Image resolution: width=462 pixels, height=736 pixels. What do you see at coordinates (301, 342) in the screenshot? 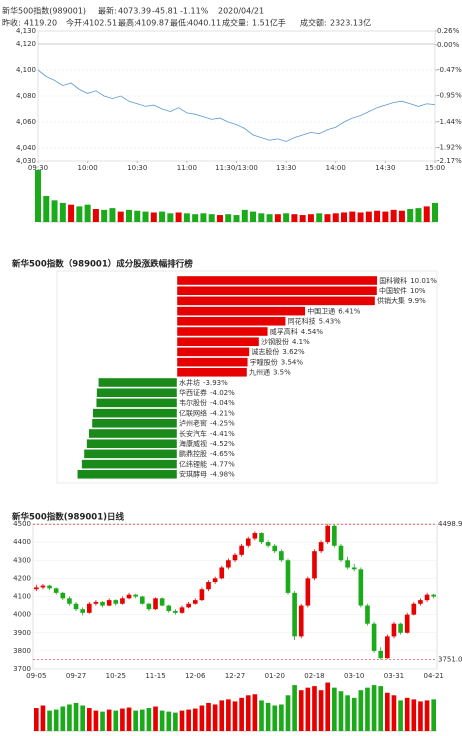
I see `bar-value: 4.1%` at bounding box center [301, 342].